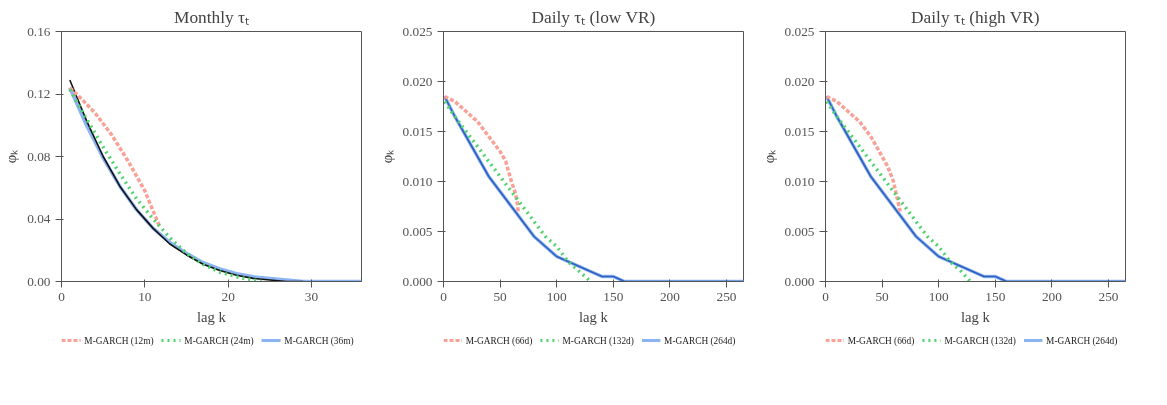  Describe the element at coordinates (39, 93) in the screenshot. I see `y-tick-label: 0.12` at that location.